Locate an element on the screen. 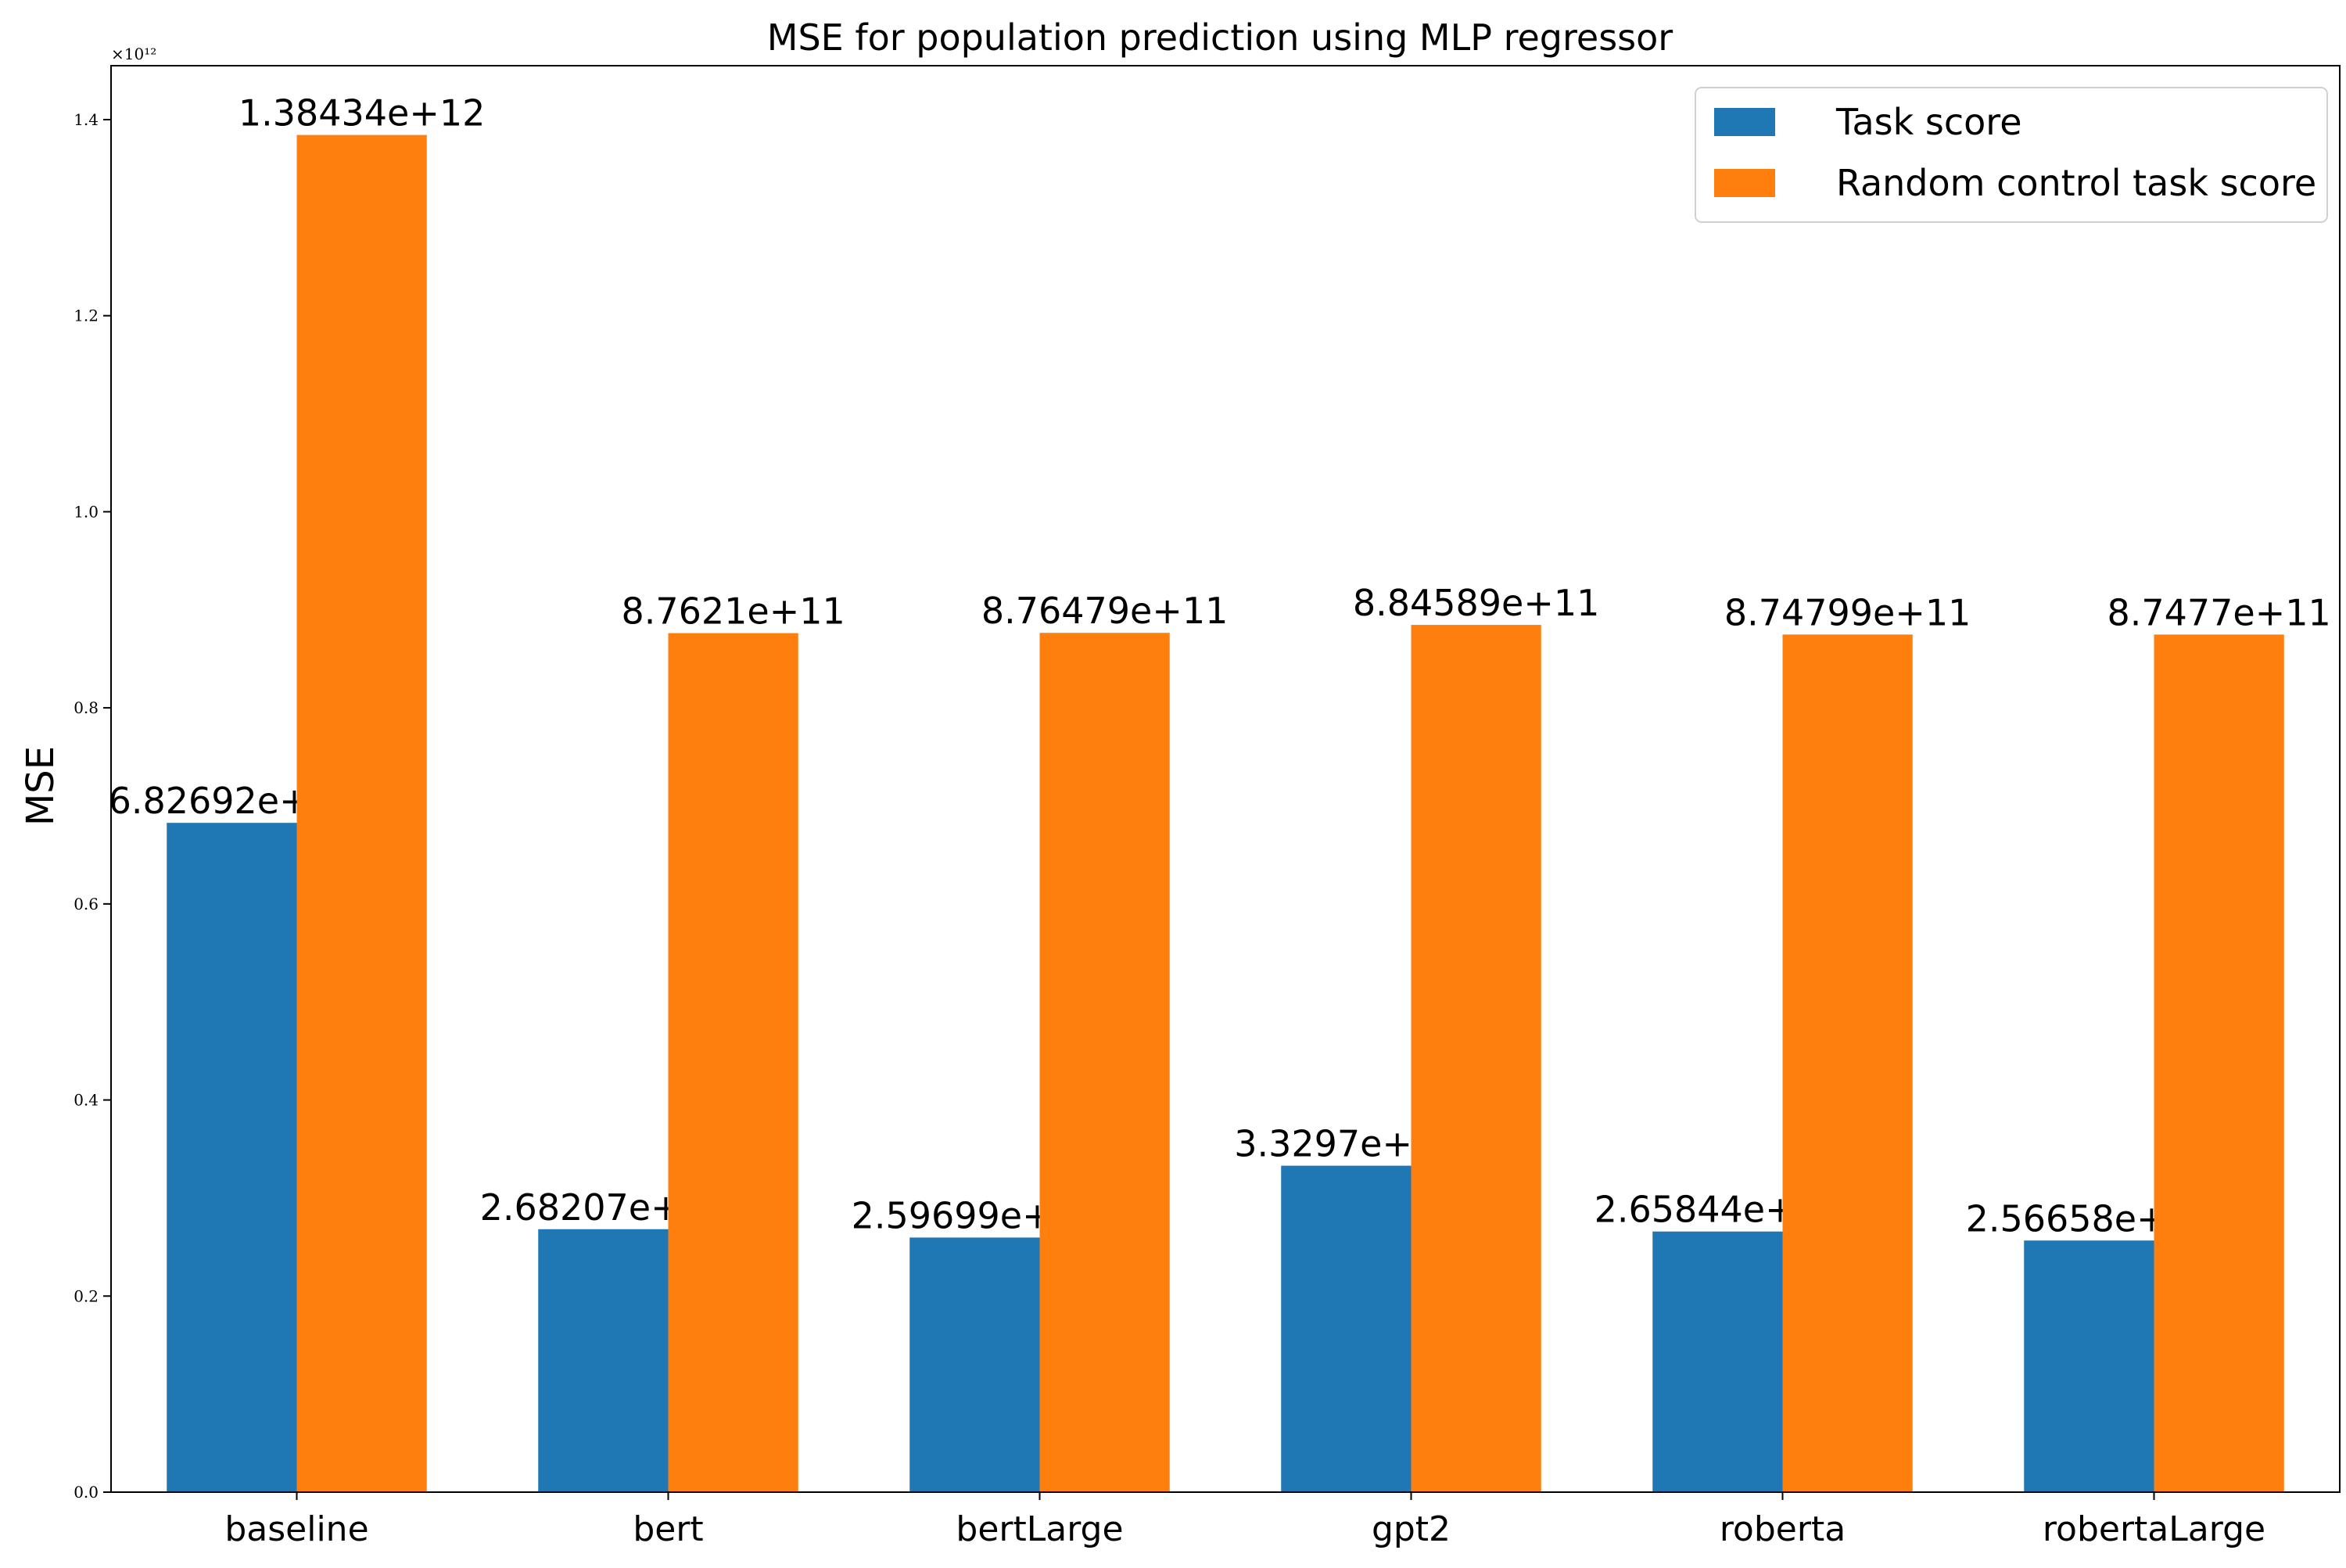 The image size is (2346, 1568). y-axis-multiplier: ×10¹² is located at coordinates (133, 54).